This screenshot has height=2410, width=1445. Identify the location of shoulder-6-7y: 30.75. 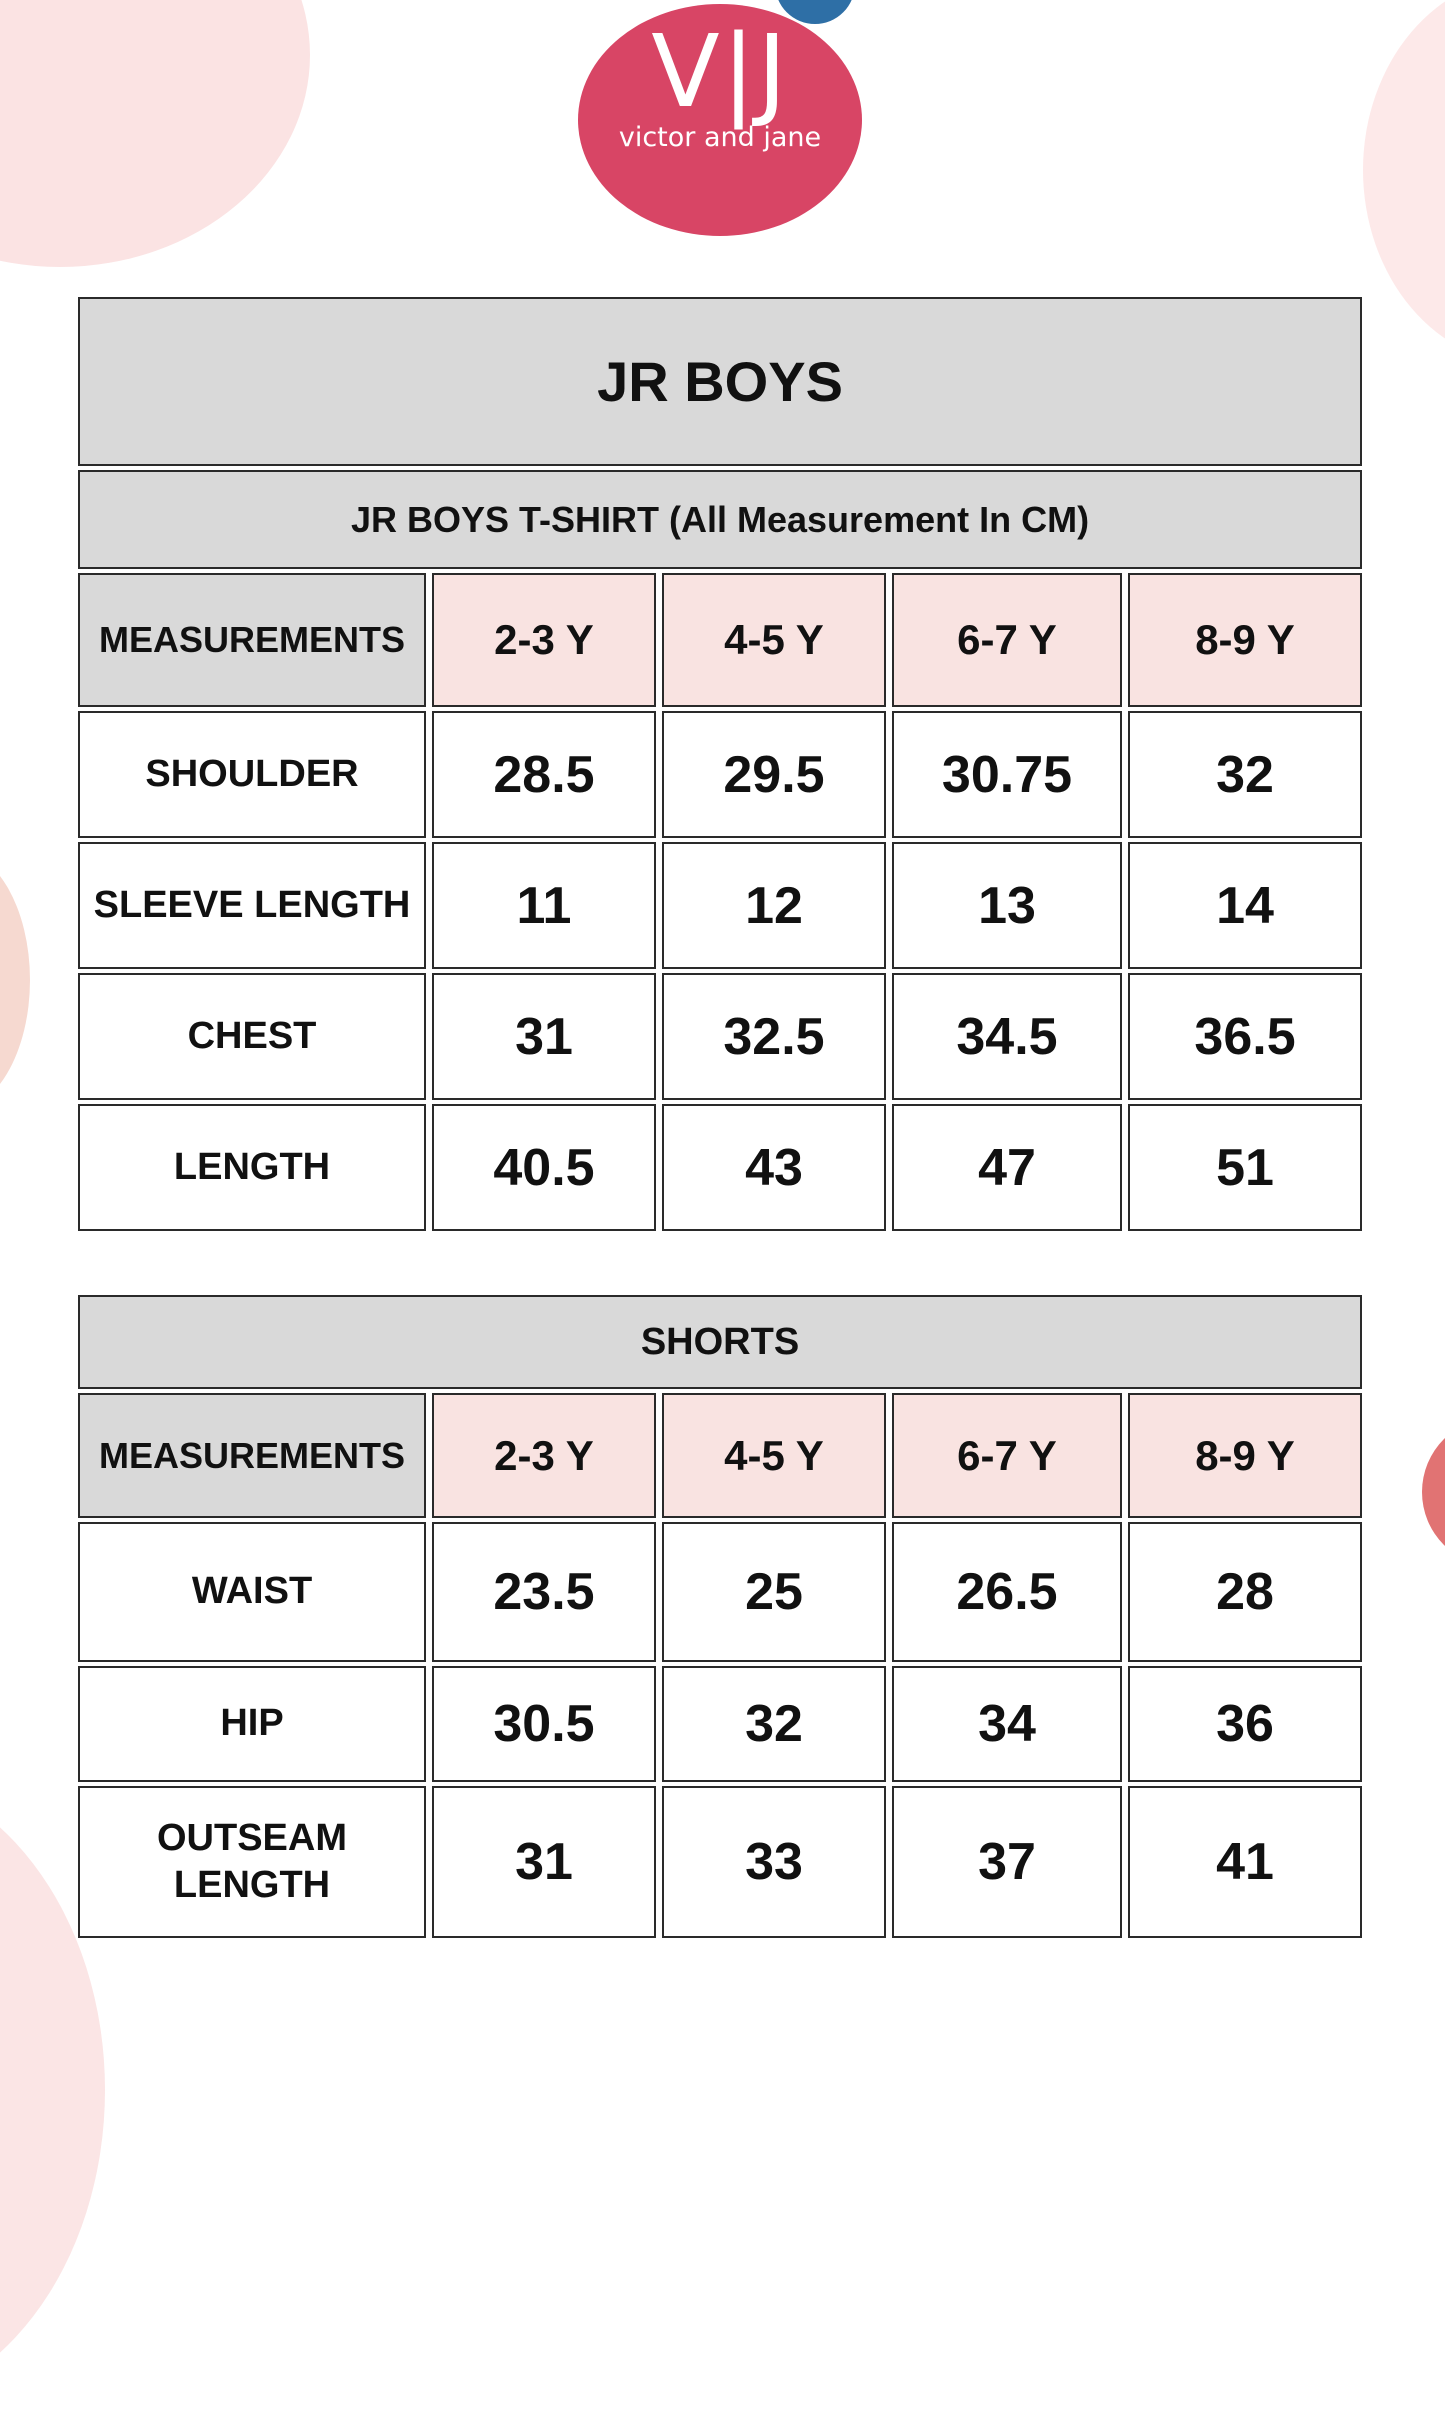
(1007, 774).